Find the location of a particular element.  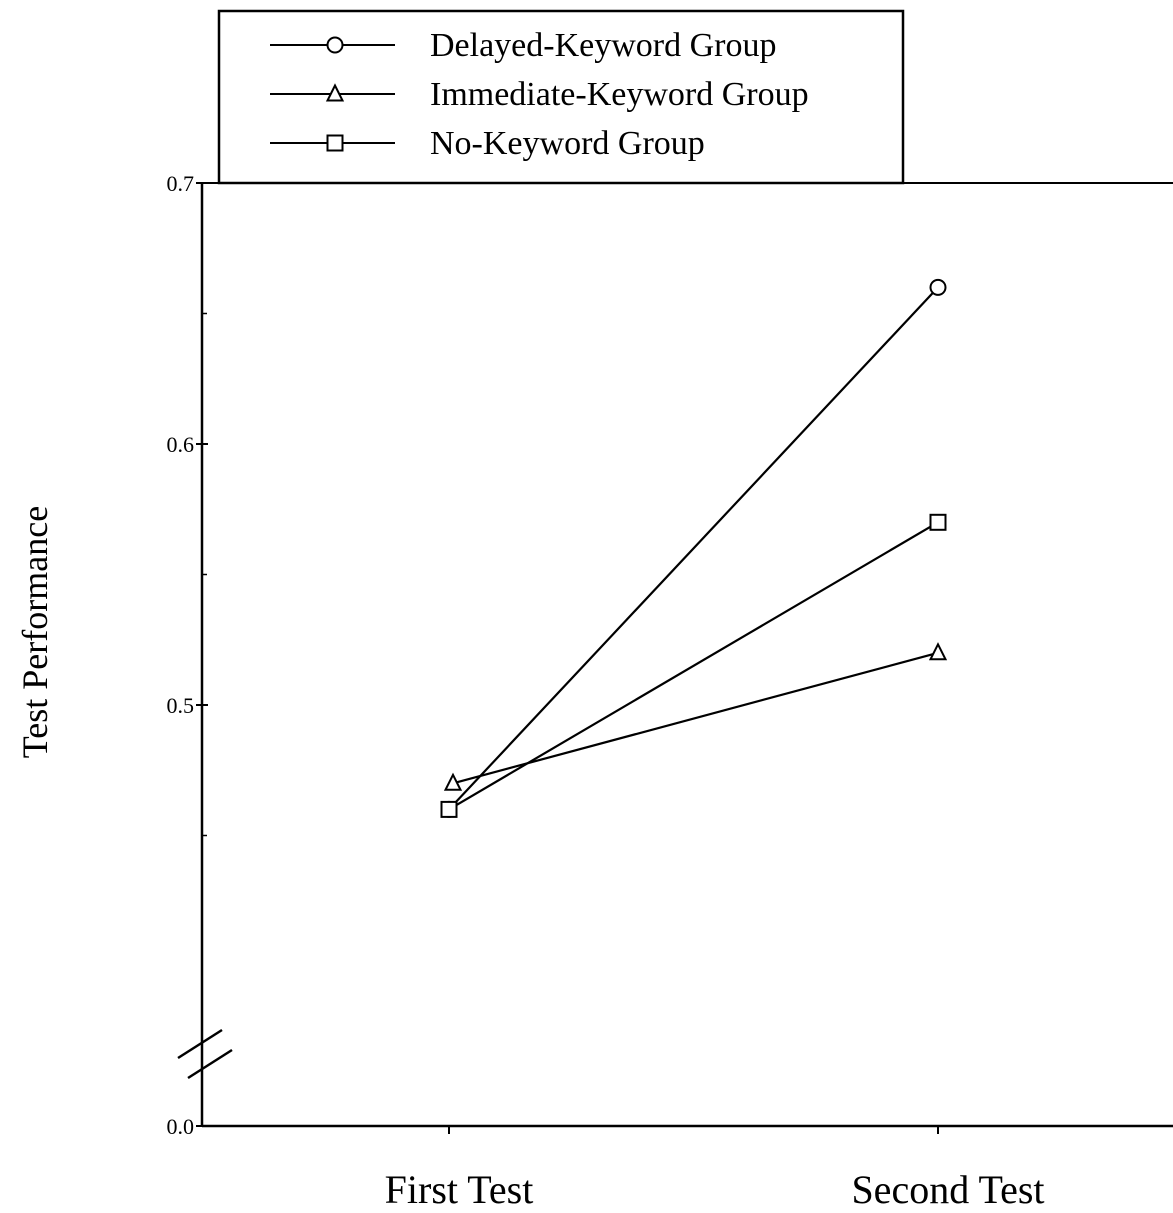

x-axis-categories: First Test Second Test is located at coordinates (715, 1169).